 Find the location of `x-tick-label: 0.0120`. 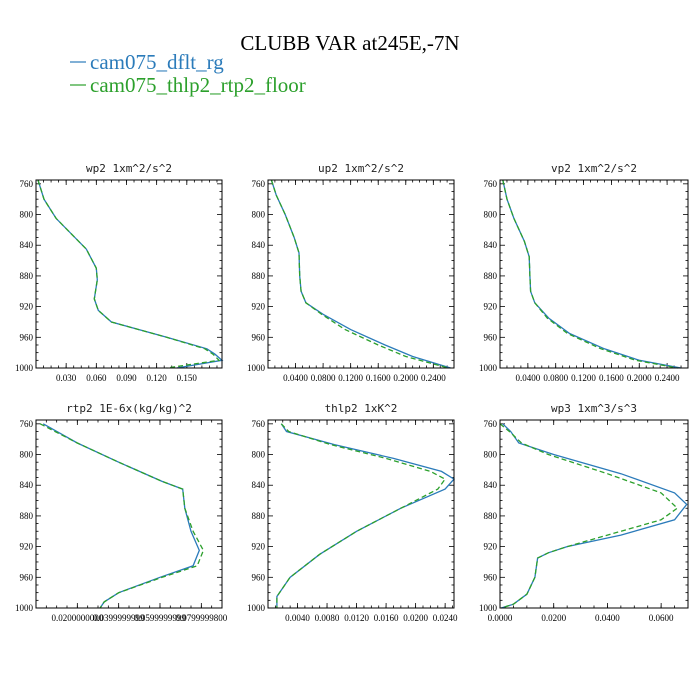

x-tick-label: 0.0120 is located at coordinates (356, 618).